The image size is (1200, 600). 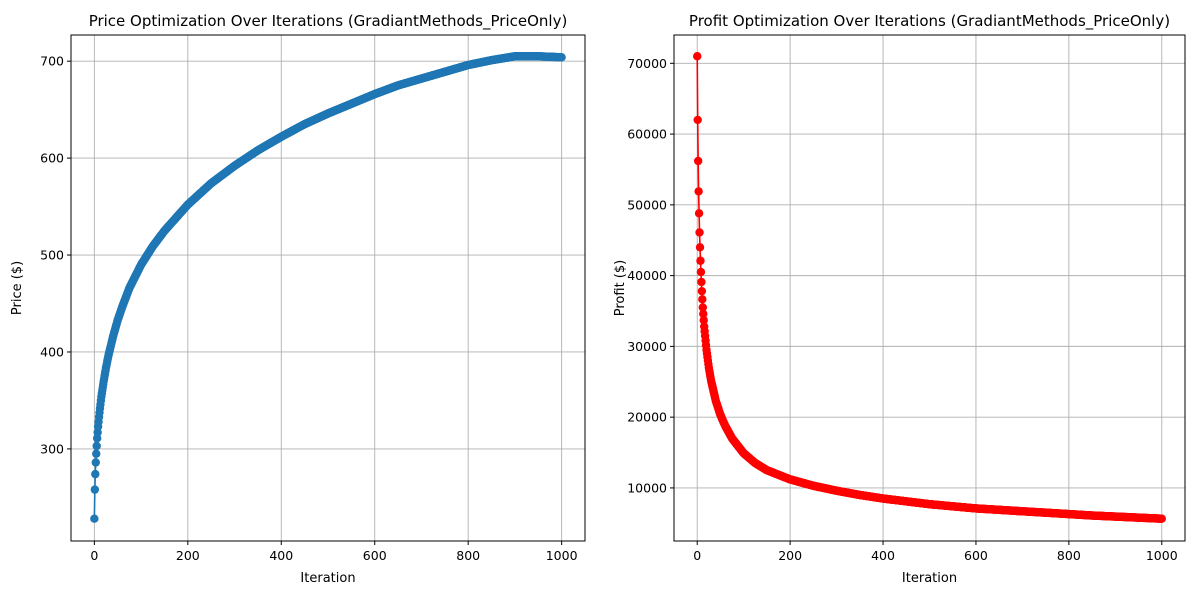 I want to click on price-y-tick-label: 500, so click(x=52, y=255).